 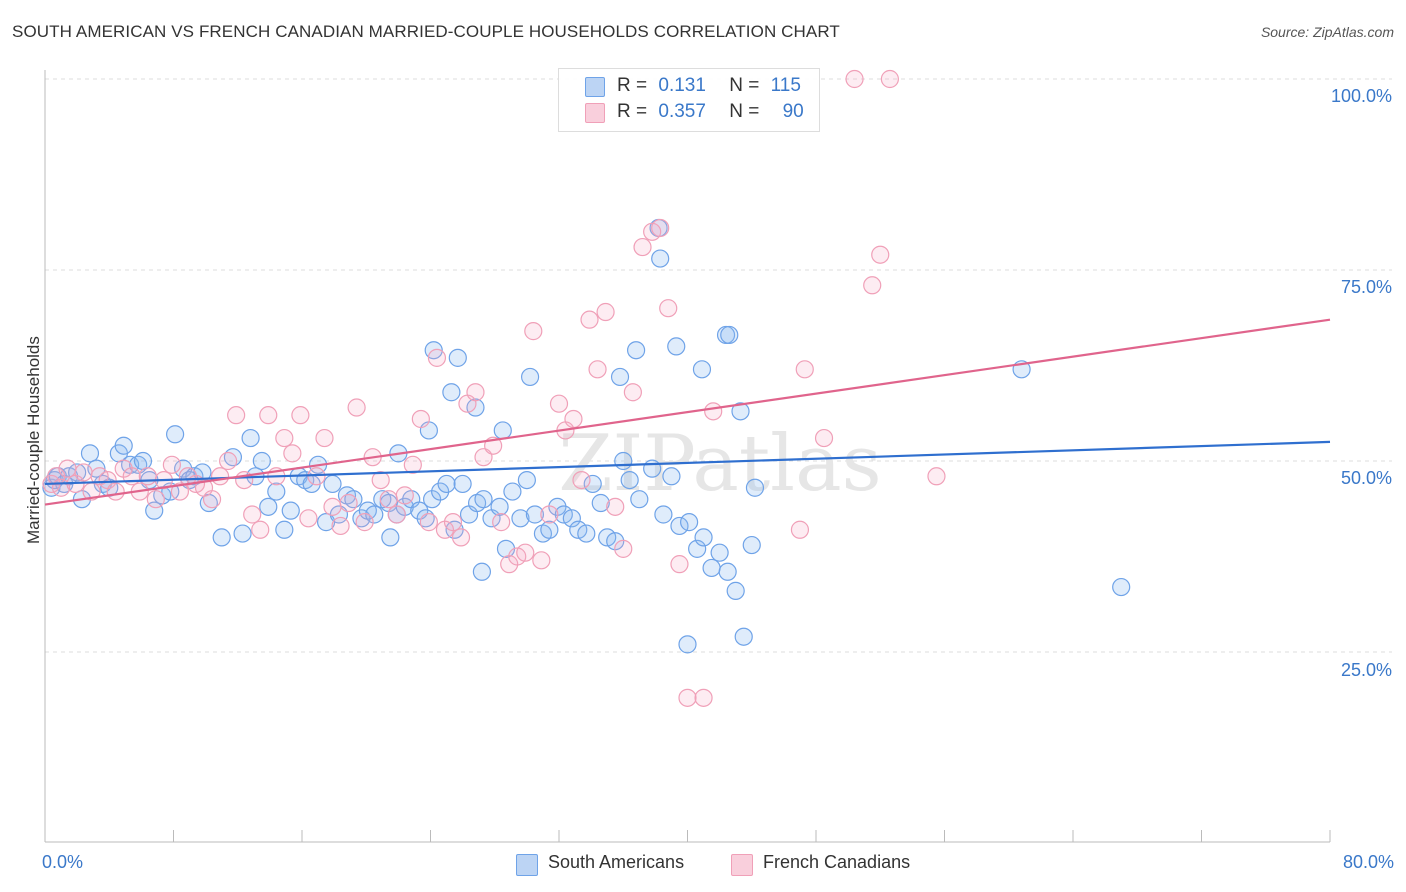 What do you see at coordinates (1368, 862) in the screenshot?
I see `x-tick-label: 80.0%` at bounding box center [1368, 862].